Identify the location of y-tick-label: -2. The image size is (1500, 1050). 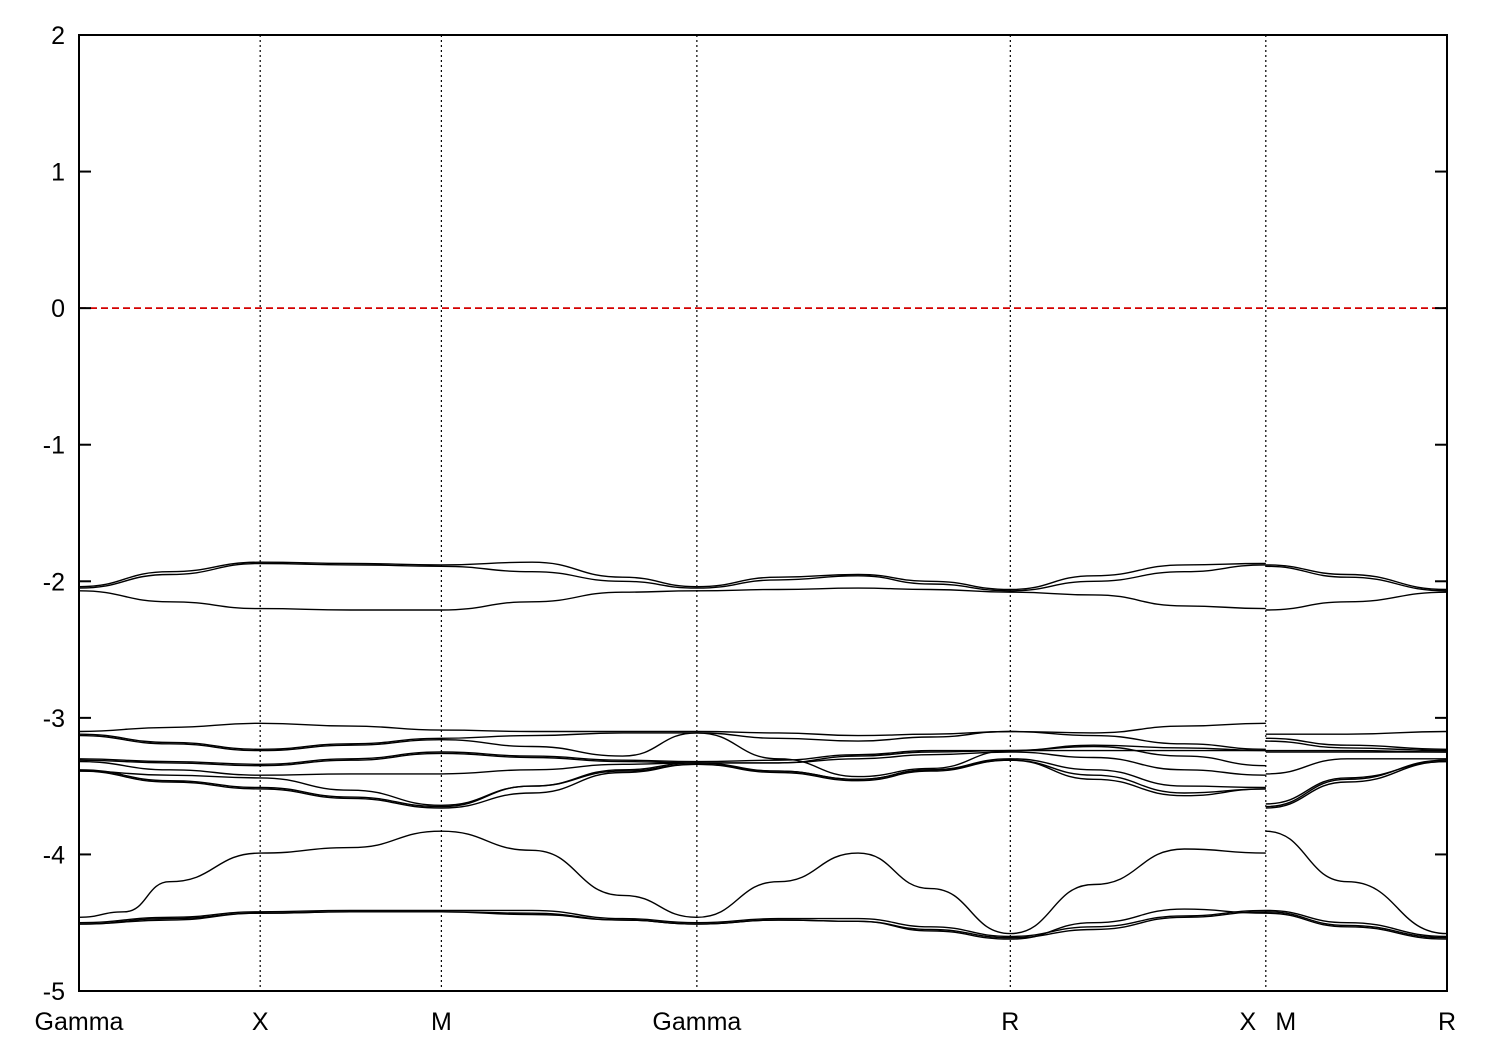
(54, 582).